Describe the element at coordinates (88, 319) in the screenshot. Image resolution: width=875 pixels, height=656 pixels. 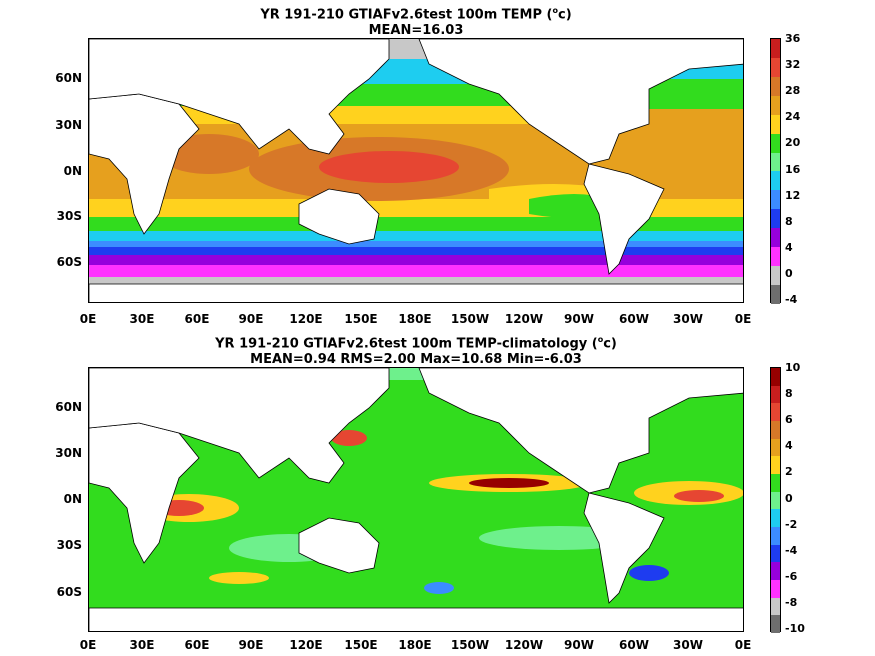
I see `panel1-lon-0e: 0E` at that location.